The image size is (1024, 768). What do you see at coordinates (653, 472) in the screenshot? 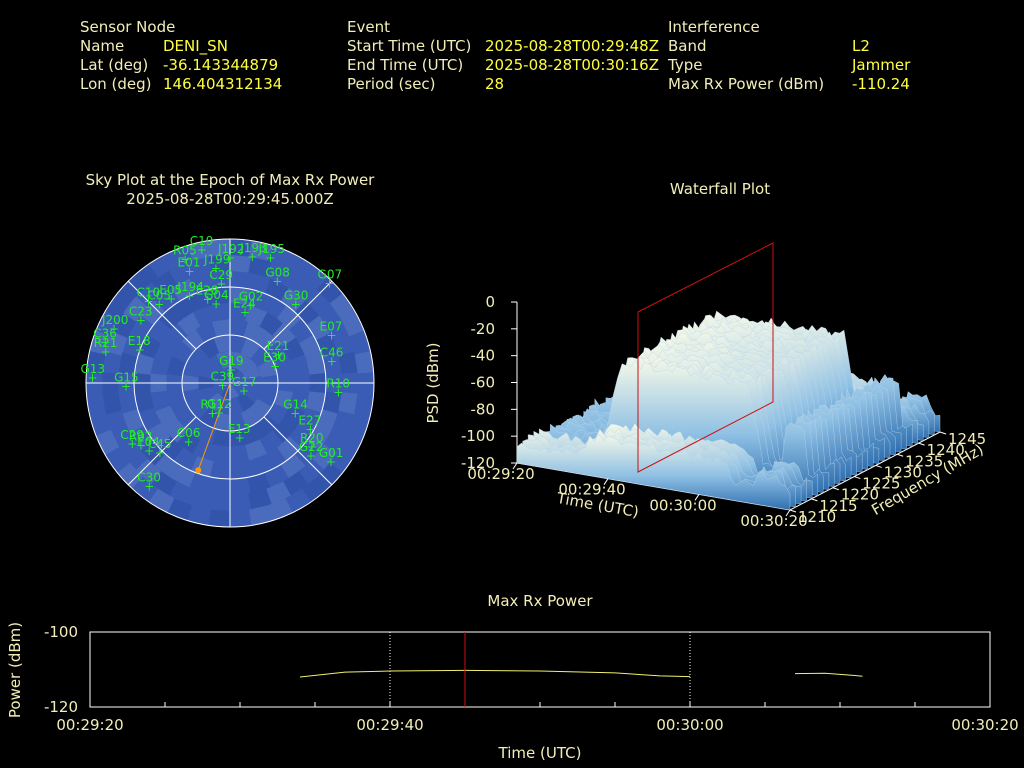
I see `waterfall-strip` at bounding box center [653, 472].